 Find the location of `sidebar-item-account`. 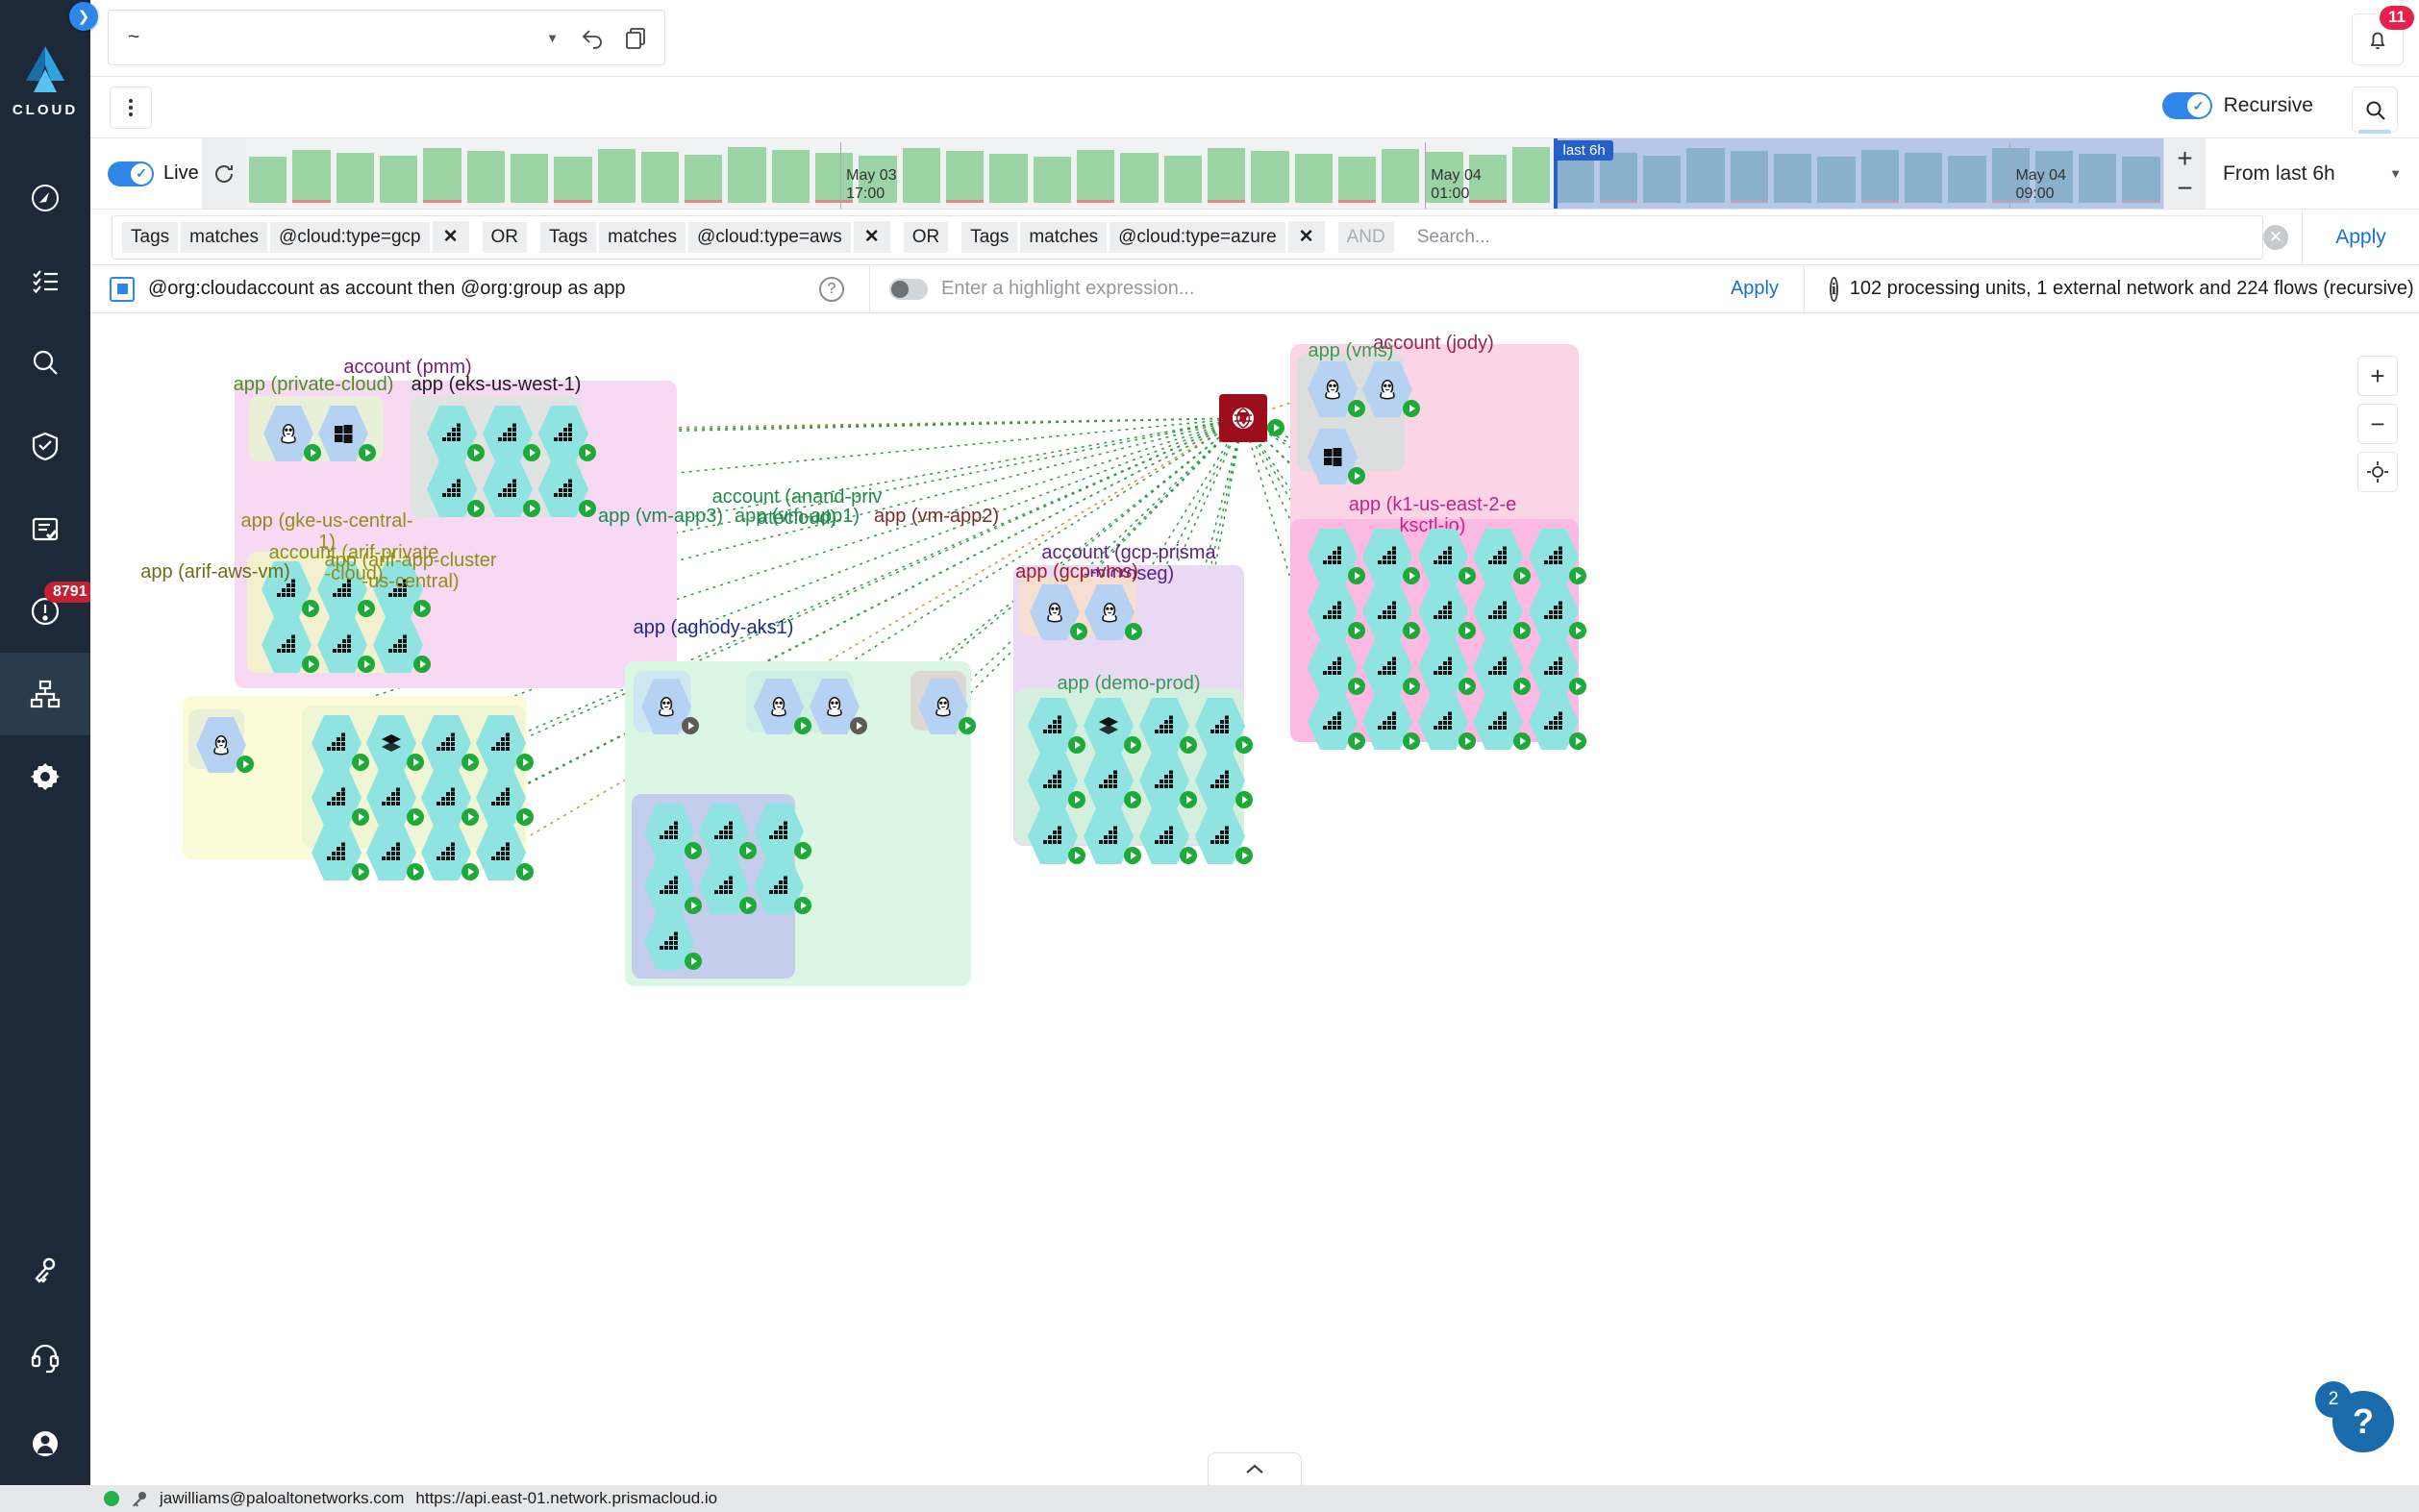

sidebar-item-account is located at coordinates (45, 1443).